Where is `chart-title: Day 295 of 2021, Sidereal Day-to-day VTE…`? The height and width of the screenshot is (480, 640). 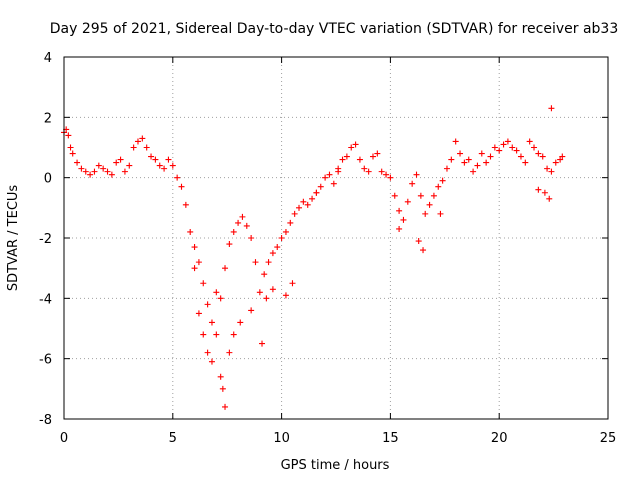
chart-title: Day 295 of 2021, Sidereal Day-to-day VTE… is located at coordinates (334, 29).